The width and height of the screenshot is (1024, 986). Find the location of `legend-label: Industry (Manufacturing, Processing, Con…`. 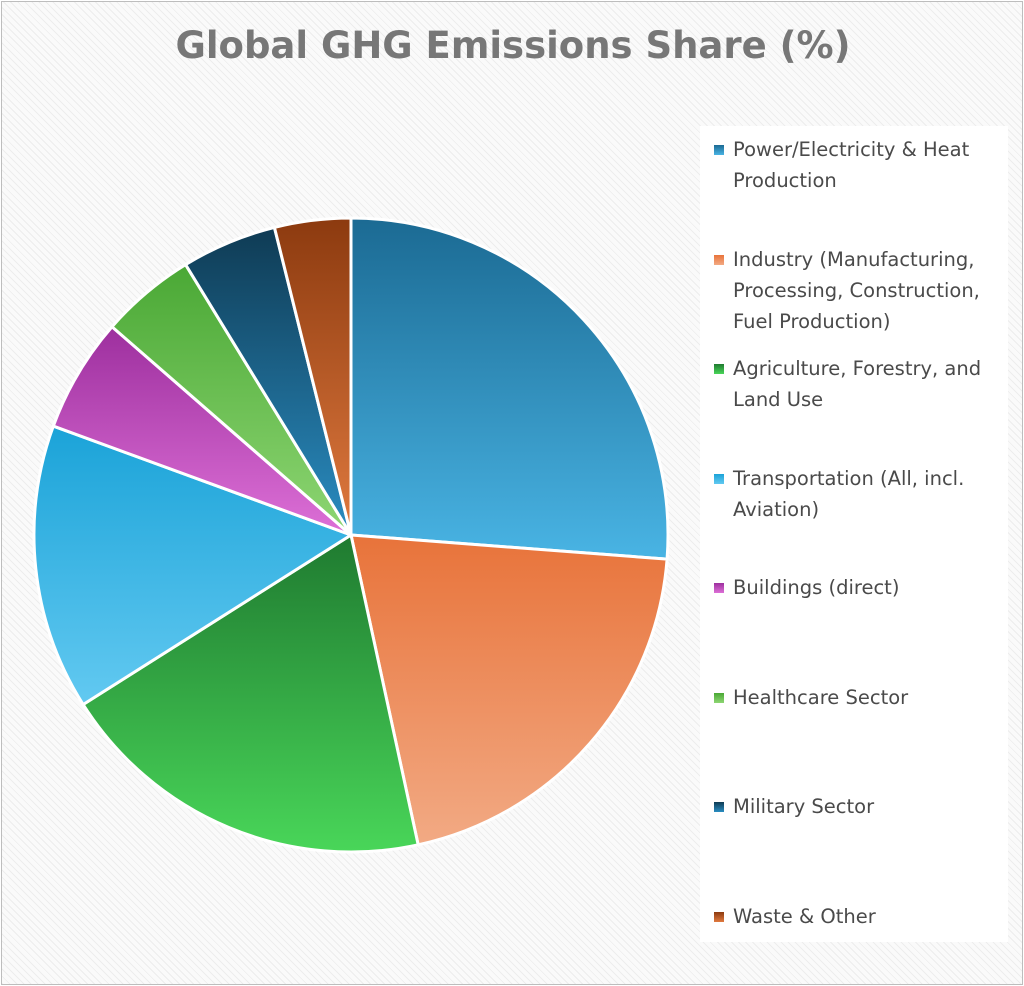

legend-label: Industry (Manufacturing, Processing, Con… is located at coordinates (856, 290).